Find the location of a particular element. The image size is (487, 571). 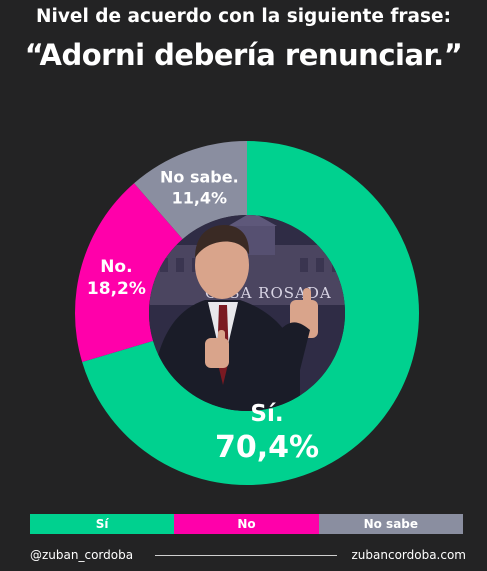

legend-item-1: No is located at coordinates (246, 524).